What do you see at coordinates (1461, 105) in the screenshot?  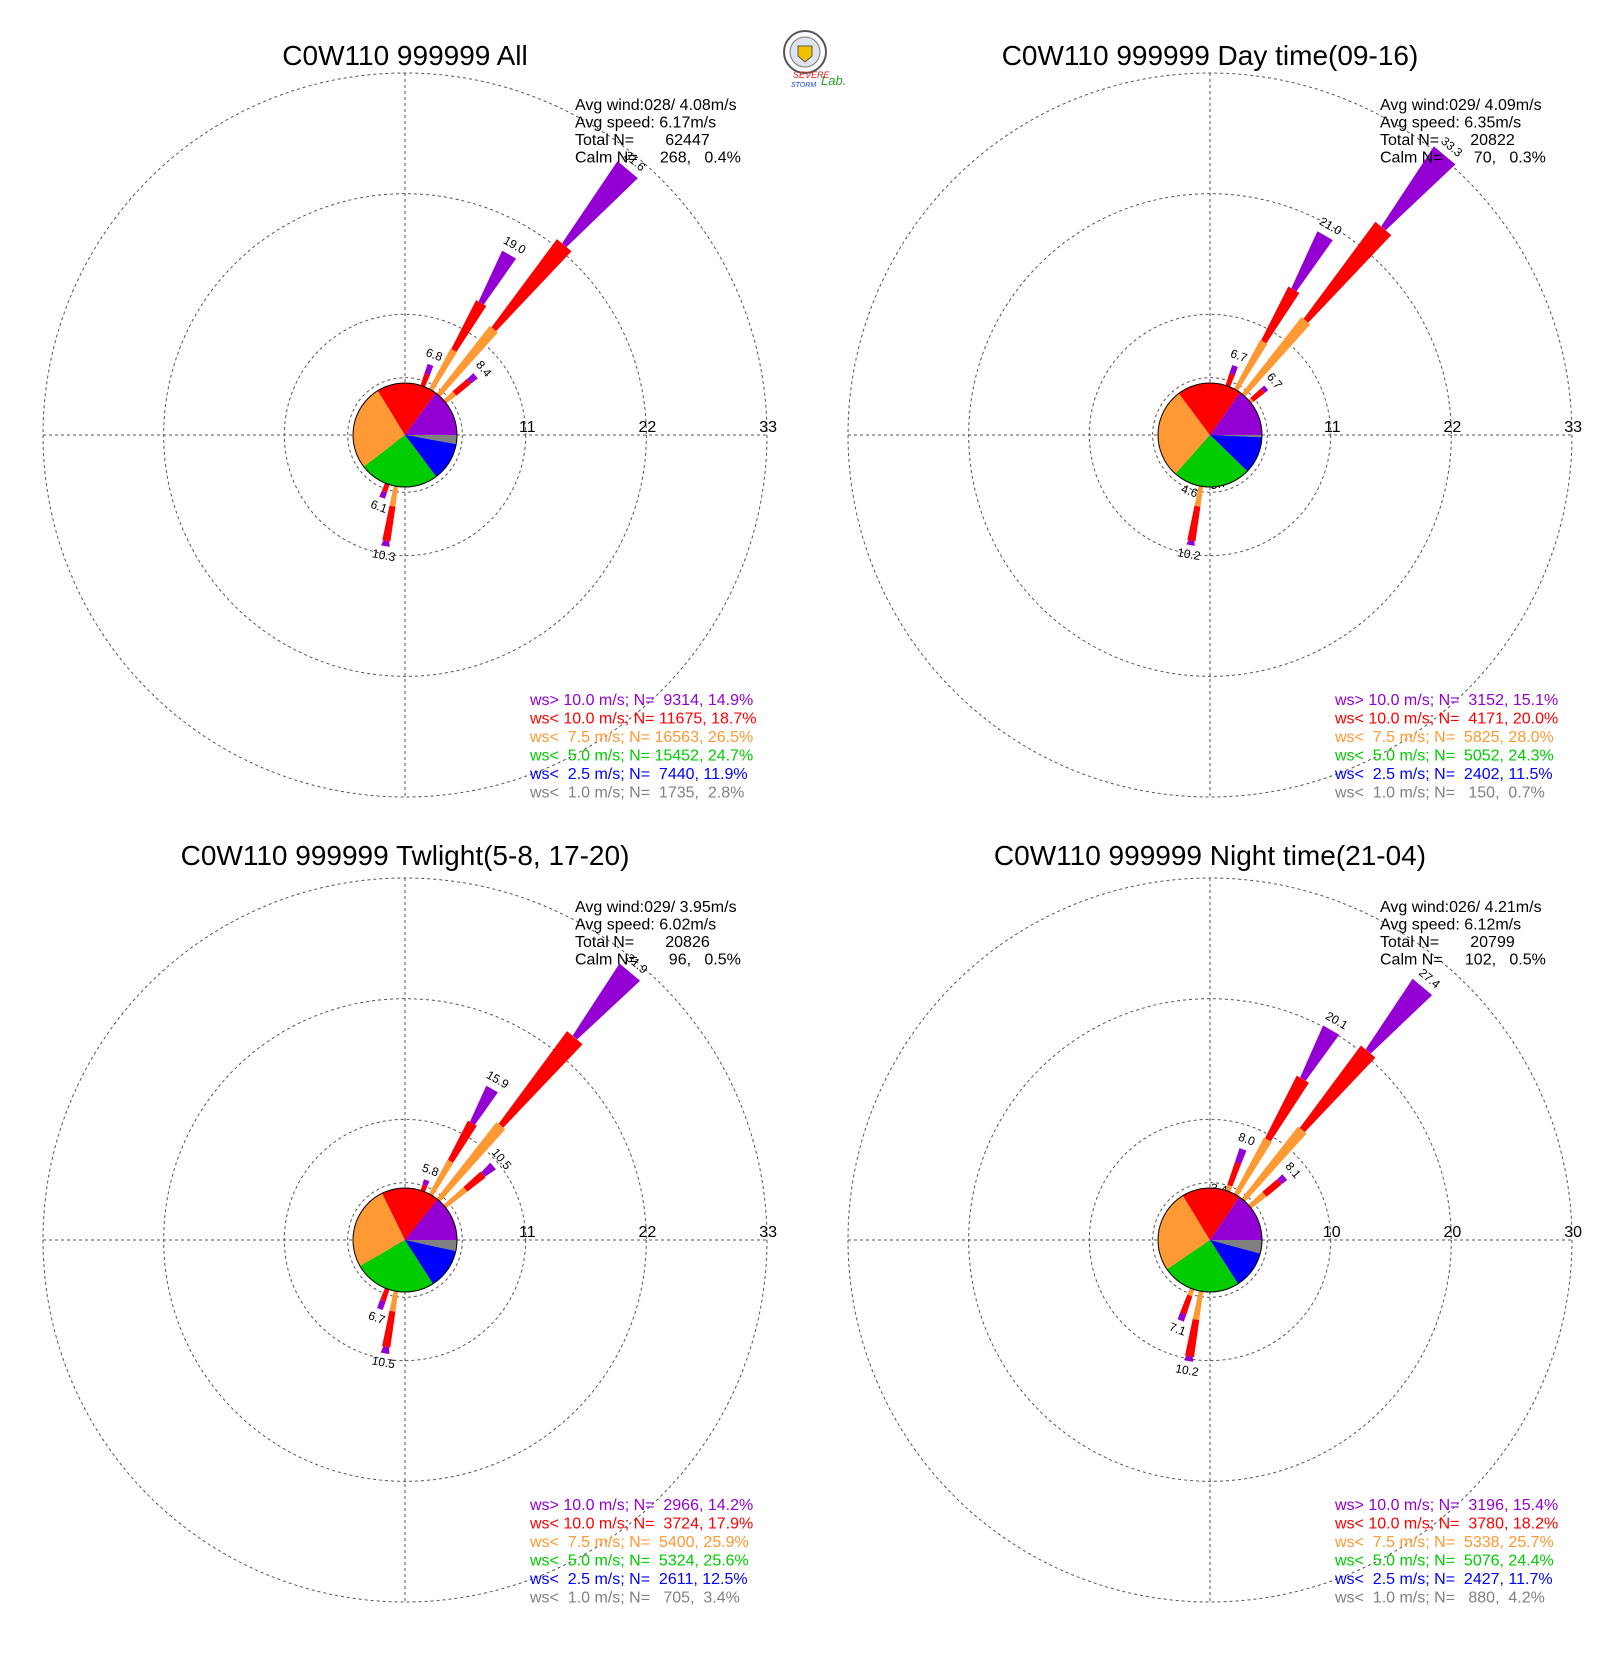 I see `info-line: Avg wind:029/ 4.09m/s` at bounding box center [1461, 105].